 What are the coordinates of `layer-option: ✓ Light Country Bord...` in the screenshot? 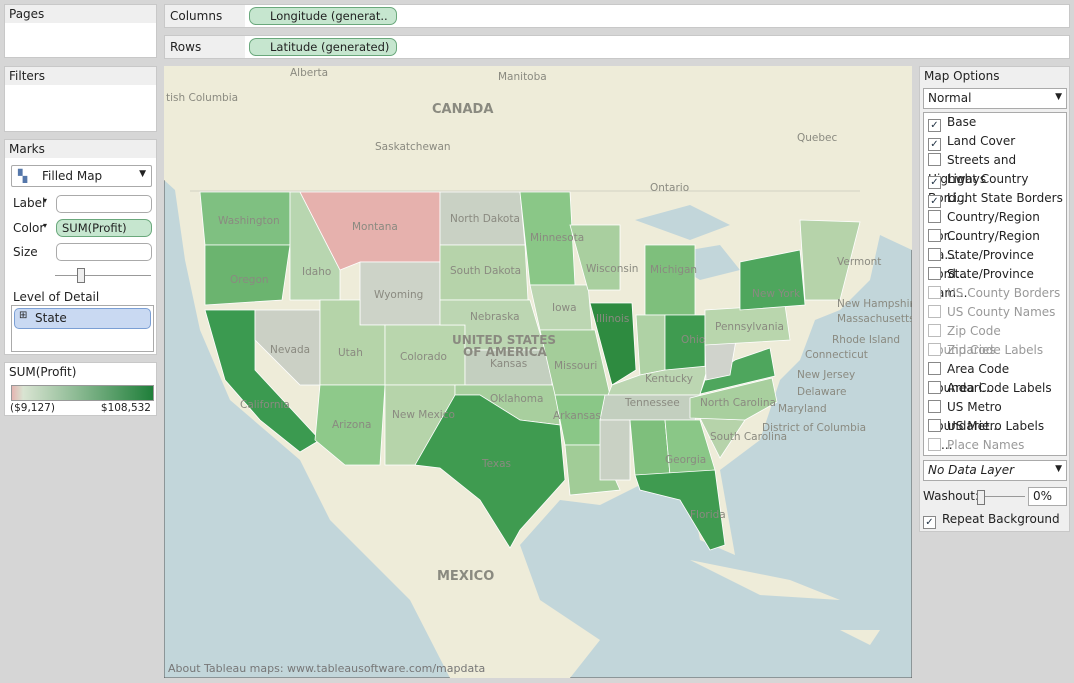 It's located at (997, 187).